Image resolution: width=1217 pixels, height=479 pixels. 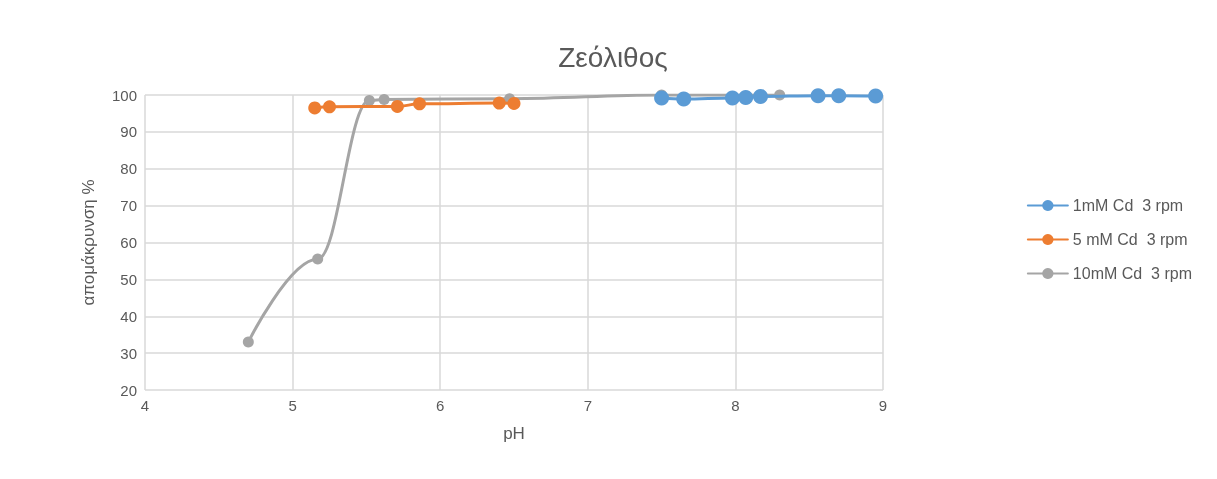 What do you see at coordinates (128, 242) in the screenshot?
I see `y-tick-label: 60` at bounding box center [128, 242].